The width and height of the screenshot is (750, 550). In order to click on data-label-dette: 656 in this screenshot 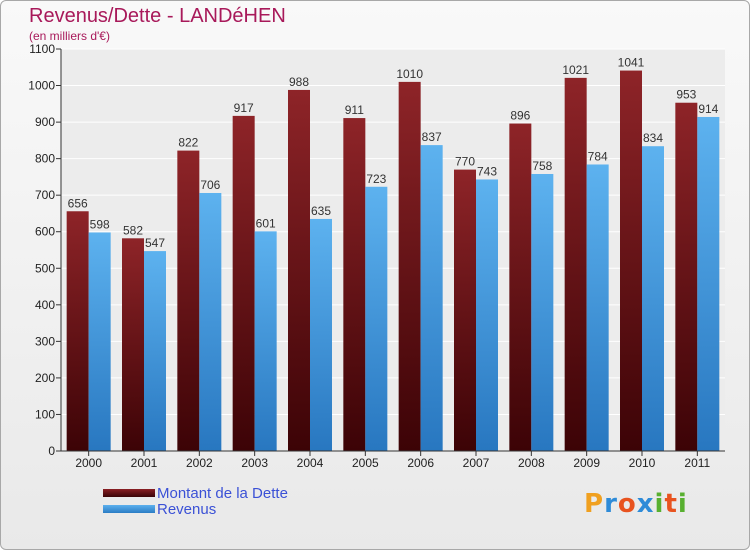, I will do `click(78, 203)`.